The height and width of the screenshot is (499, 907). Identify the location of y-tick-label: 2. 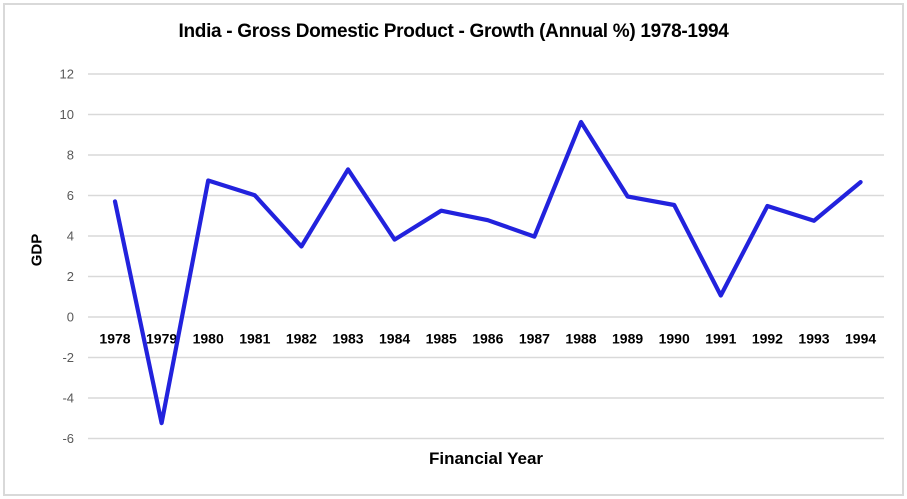
(70, 276).